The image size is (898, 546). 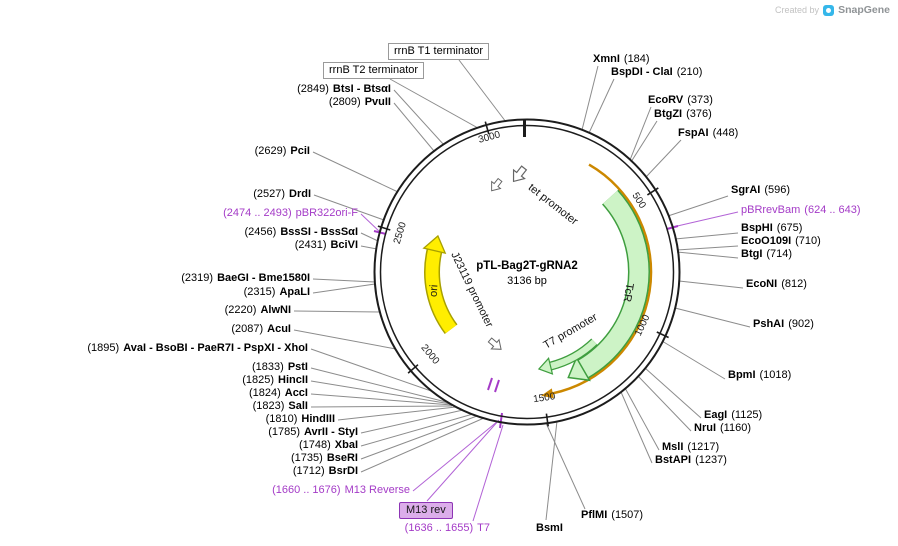 I want to click on tcr-label: TcR, so click(x=628, y=292).